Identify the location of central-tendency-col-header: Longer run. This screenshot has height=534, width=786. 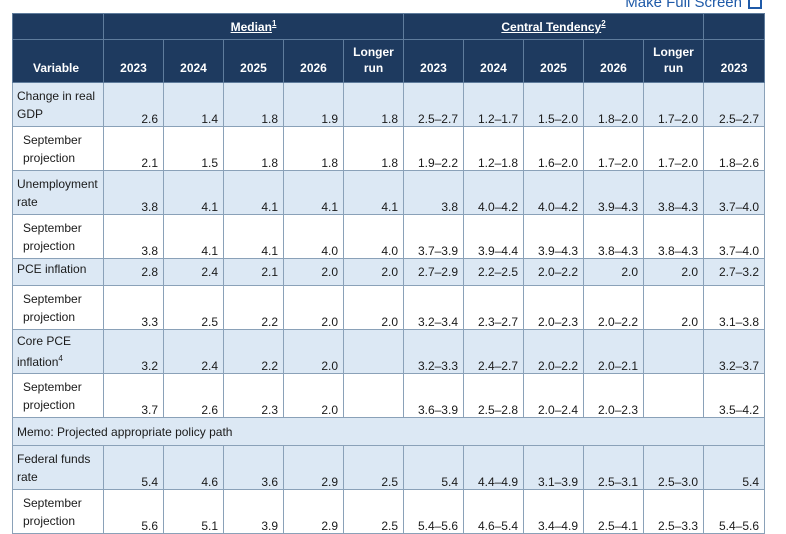
(673, 61).